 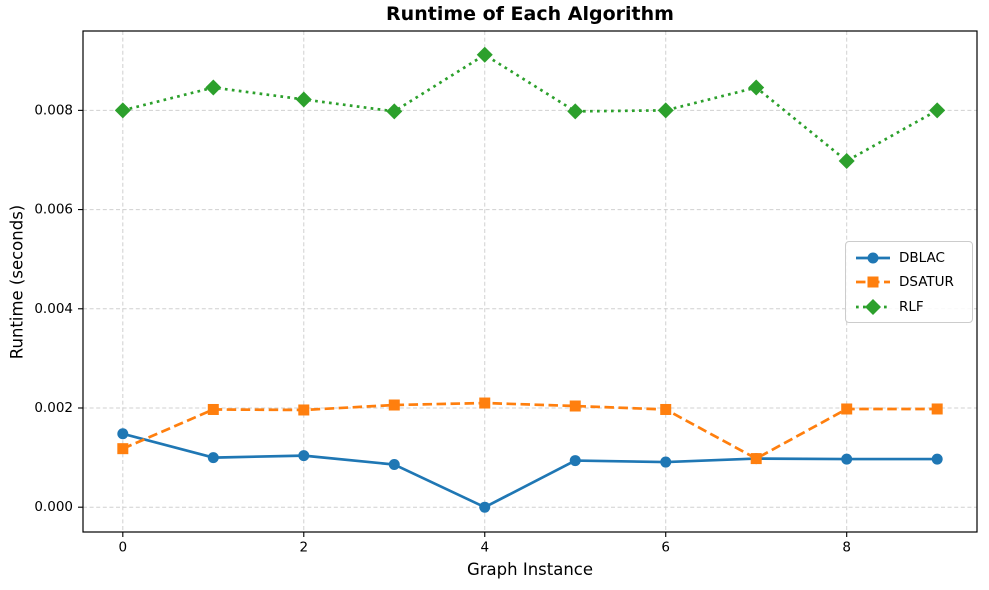 What do you see at coordinates (53, 408) in the screenshot?
I see `y-tick-label: 0.002` at bounding box center [53, 408].